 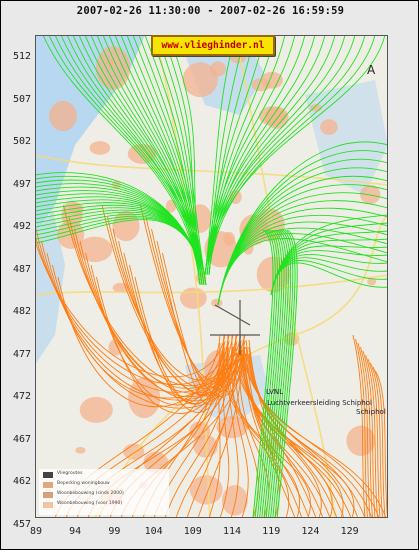 I want to click on legend-label: Woonbebouwing (voor 1990), so click(x=90, y=503).